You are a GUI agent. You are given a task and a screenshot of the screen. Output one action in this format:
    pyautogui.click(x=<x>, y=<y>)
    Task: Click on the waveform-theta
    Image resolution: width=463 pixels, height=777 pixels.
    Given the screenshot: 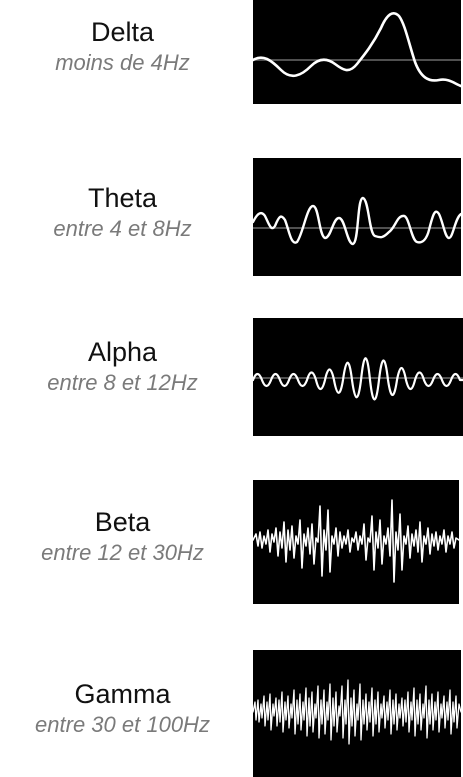 What is the action you would take?
    pyautogui.click(x=357, y=217)
    